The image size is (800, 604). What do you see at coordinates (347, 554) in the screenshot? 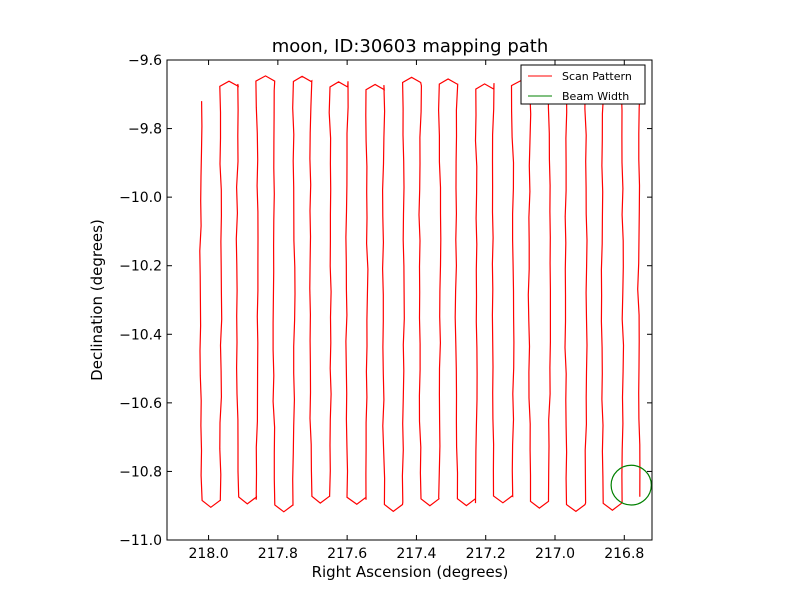
I see `x-tick-label: 217.6` at bounding box center [347, 554].